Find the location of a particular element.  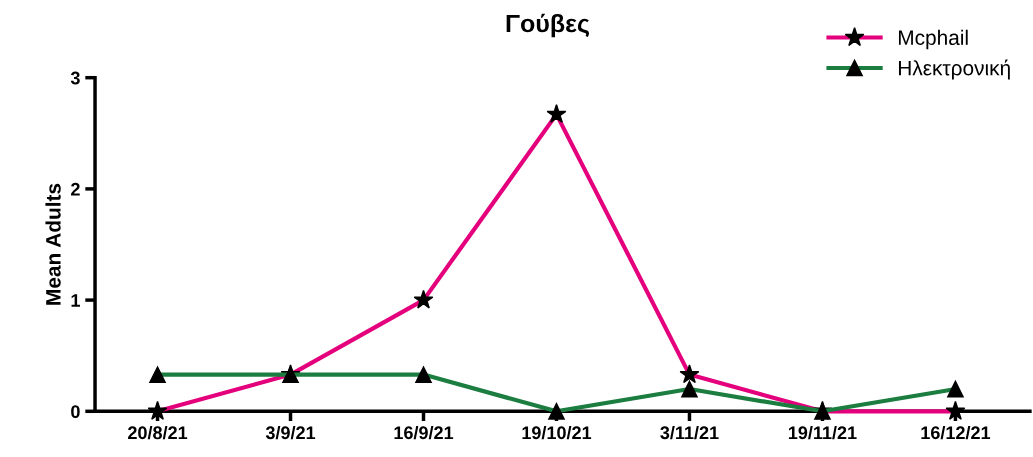

legend-label: Mcphail is located at coordinates (933, 39).